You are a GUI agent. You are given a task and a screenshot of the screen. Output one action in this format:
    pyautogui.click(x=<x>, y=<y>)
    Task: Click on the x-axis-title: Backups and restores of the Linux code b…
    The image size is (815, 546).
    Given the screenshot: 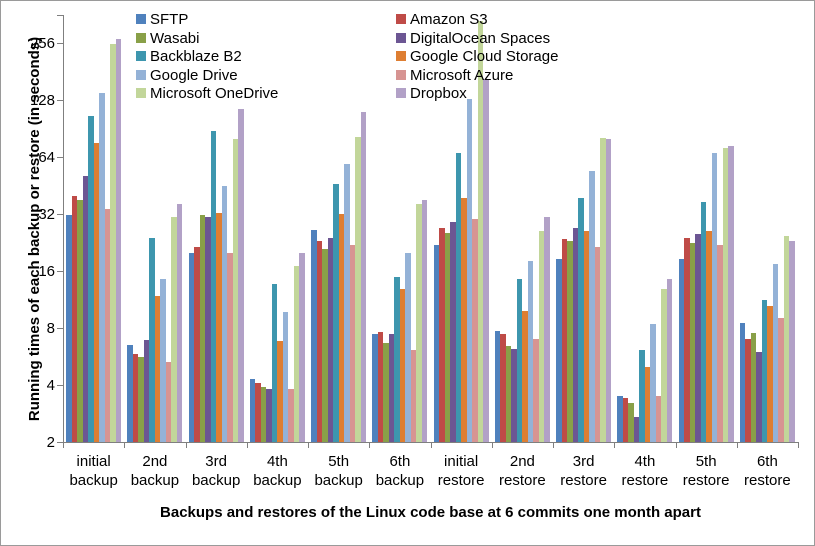 What is the action you would take?
    pyautogui.click(x=430, y=512)
    